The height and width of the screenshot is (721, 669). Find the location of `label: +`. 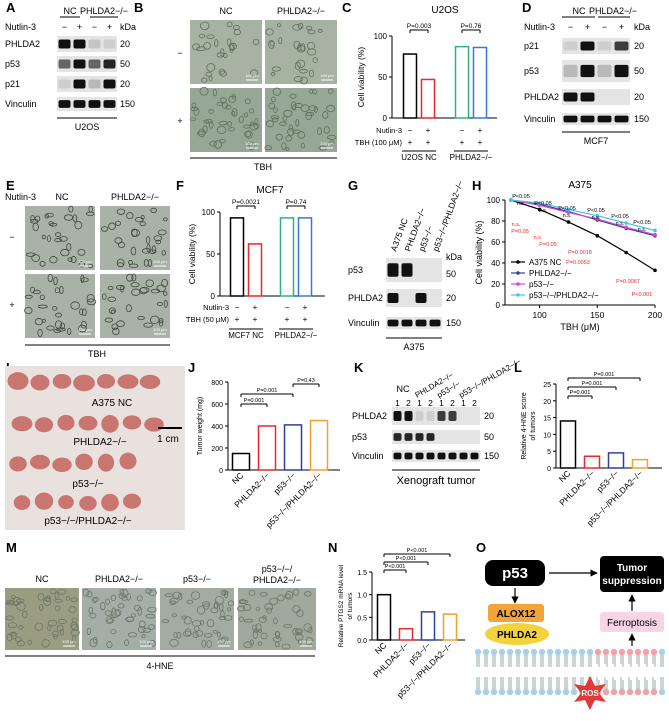

label: + is located at coordinates (109, 27).